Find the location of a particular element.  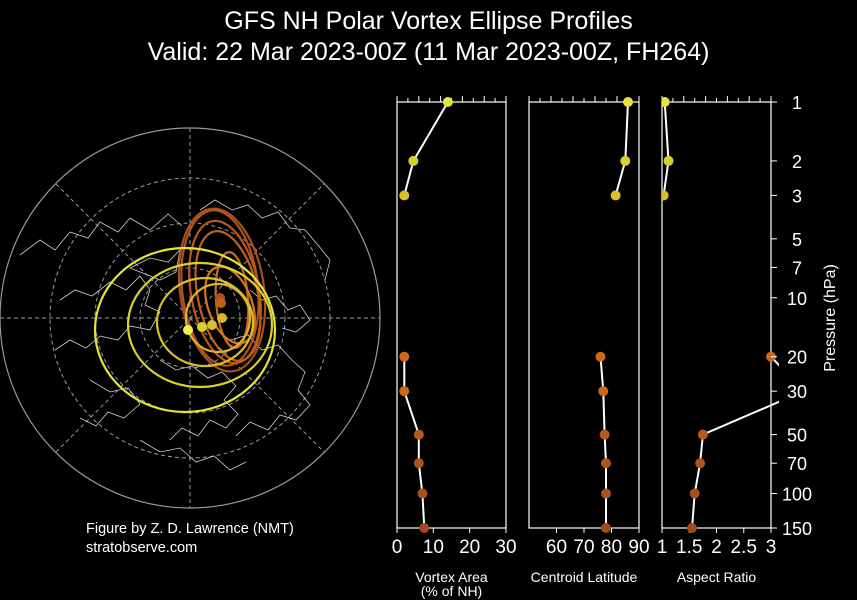

chart-title: GFS NH Polar Vortex Ellipse Profiles is located at coordinates (428, 21).